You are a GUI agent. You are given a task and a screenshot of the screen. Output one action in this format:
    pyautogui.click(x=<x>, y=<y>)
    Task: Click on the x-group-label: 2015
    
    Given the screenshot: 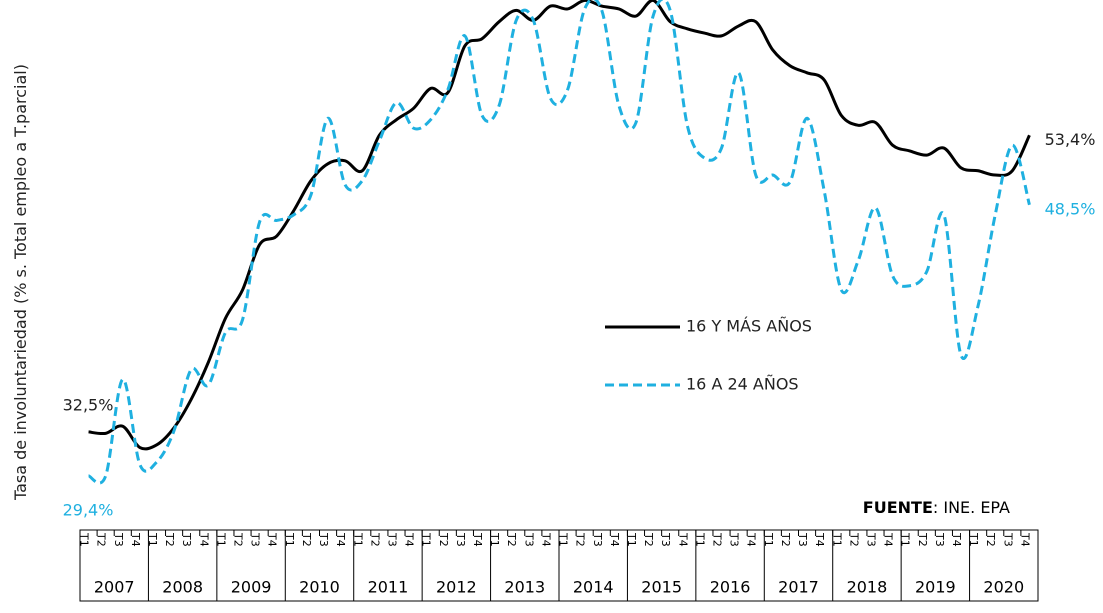 What is the action you would take?
    pyautogui.click(x=661, y=587)
    